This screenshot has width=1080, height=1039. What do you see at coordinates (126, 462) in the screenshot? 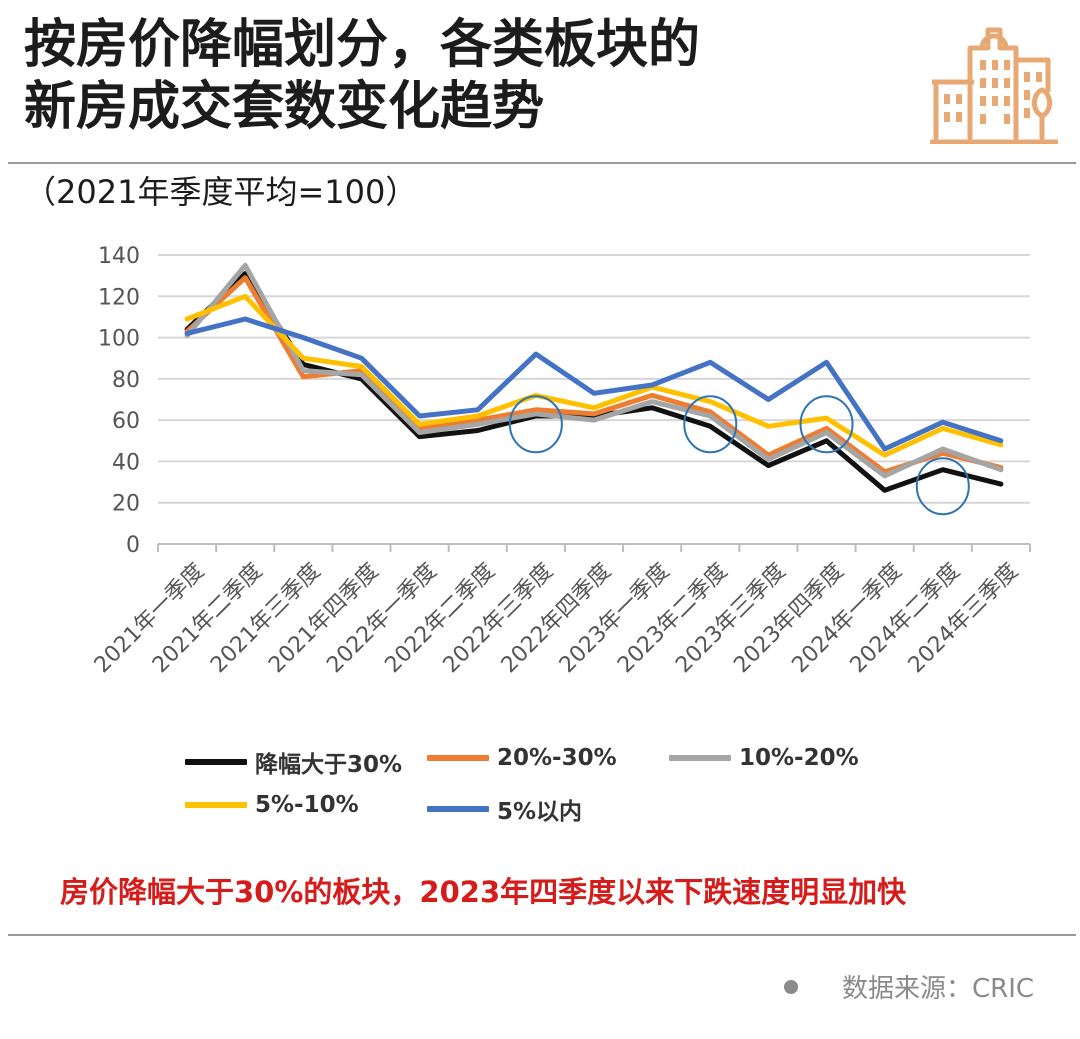
I see `y-tick-label: 40` at bounding box center [126, 462].